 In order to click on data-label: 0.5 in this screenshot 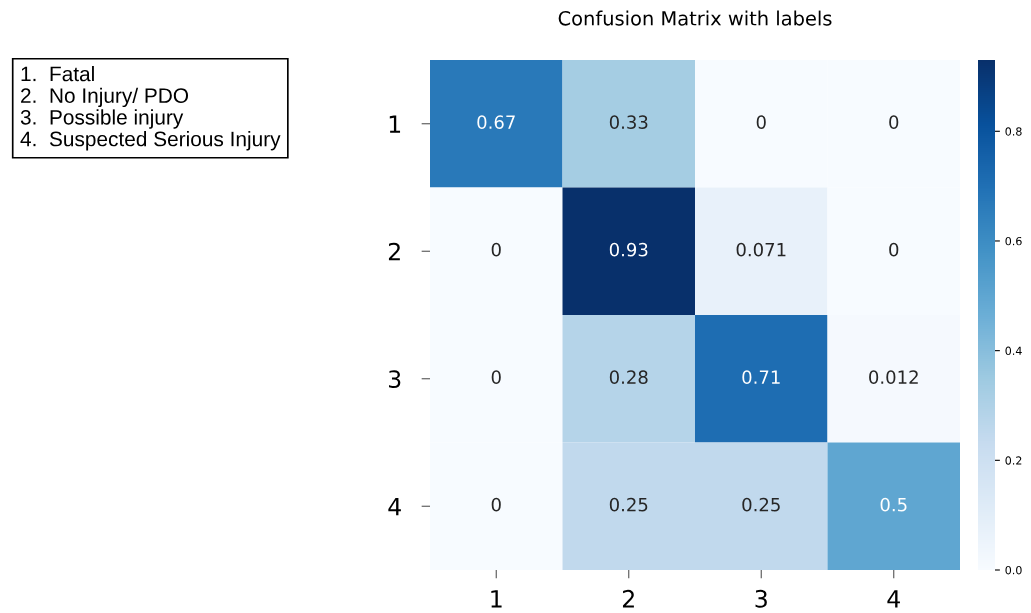, I will do `click(893, 504)`.